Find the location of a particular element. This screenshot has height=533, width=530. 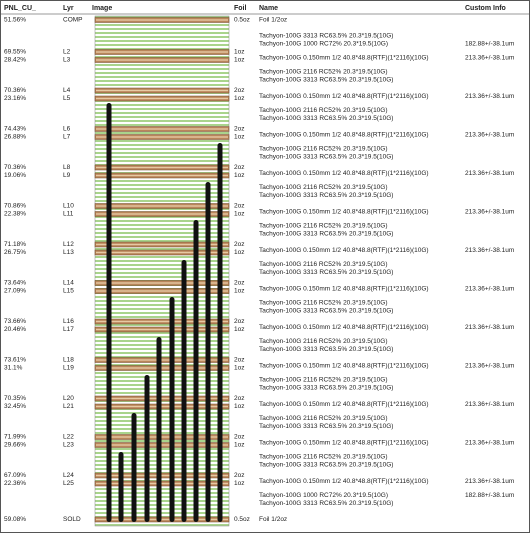

pnl-cu: 28.42% is located at coordinates (15, 60).